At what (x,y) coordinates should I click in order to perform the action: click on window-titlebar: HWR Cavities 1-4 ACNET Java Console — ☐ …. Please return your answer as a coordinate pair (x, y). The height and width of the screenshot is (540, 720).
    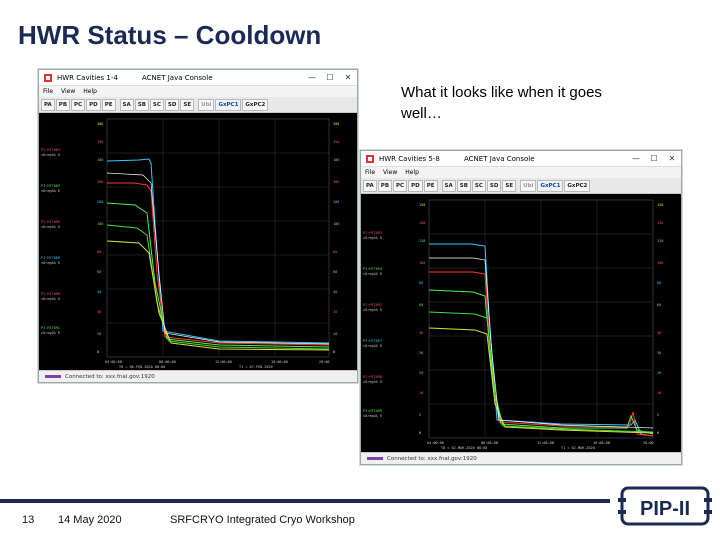
    Looking at the image, I should click on (198, 78).